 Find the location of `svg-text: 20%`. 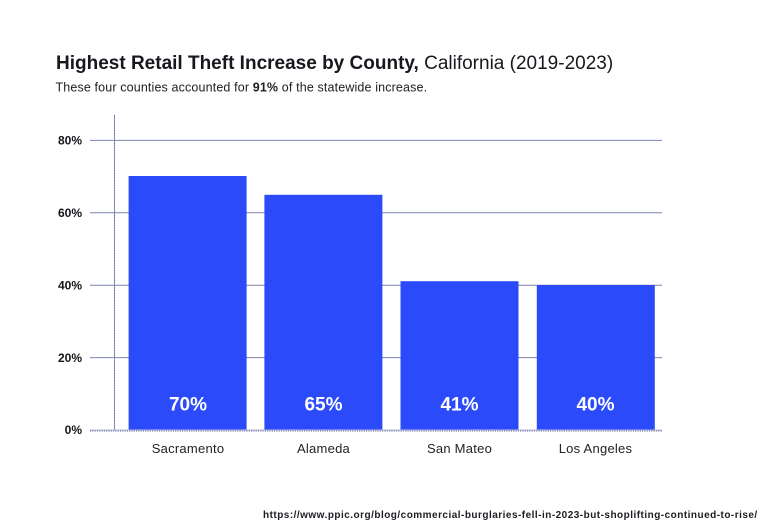

svg-text: 20% is located at coordinates (70, 358).